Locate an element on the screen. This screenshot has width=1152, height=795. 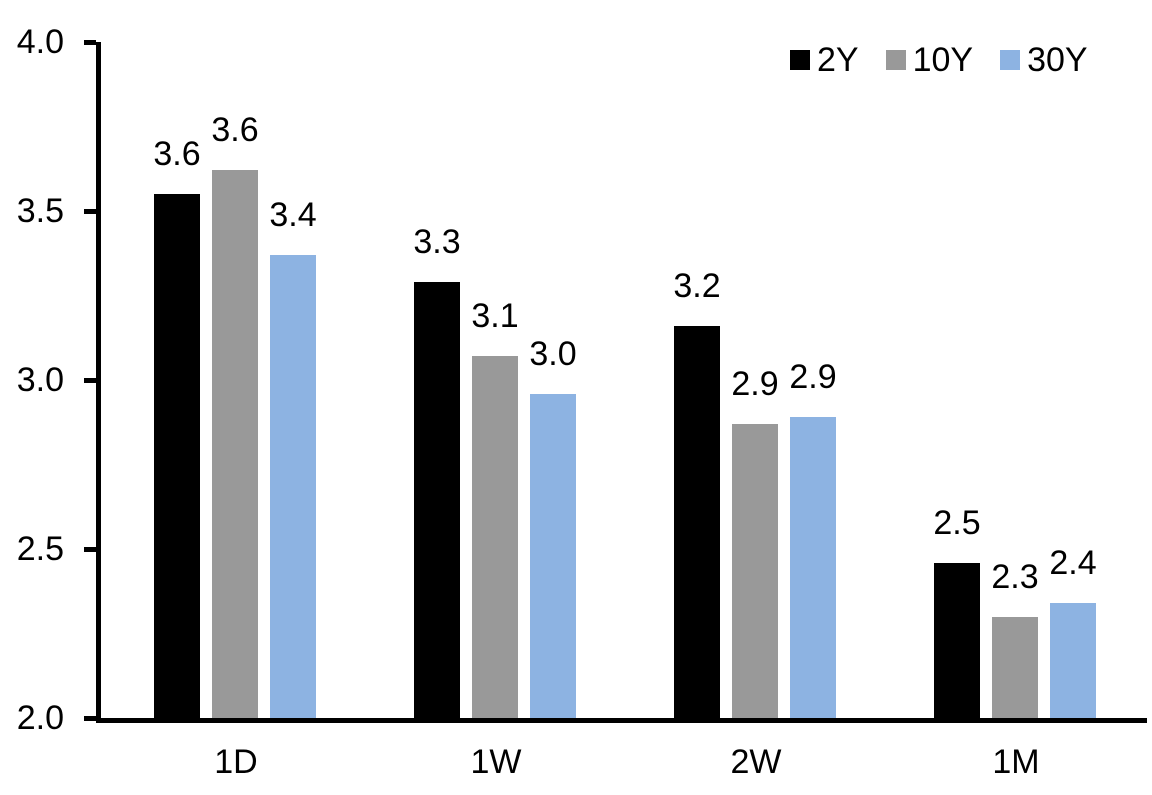
chart-legend: 2Y 10Y 30Y is located at coordinates (939, 60).